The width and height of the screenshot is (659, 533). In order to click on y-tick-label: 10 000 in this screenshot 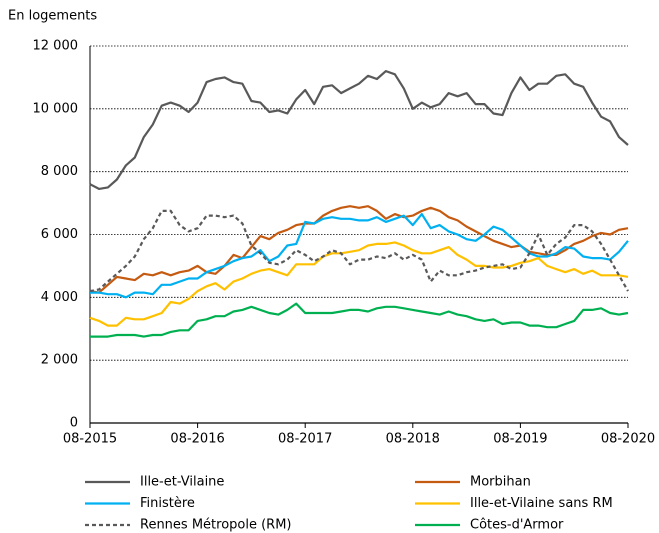, I will do `click(56, 108)`.